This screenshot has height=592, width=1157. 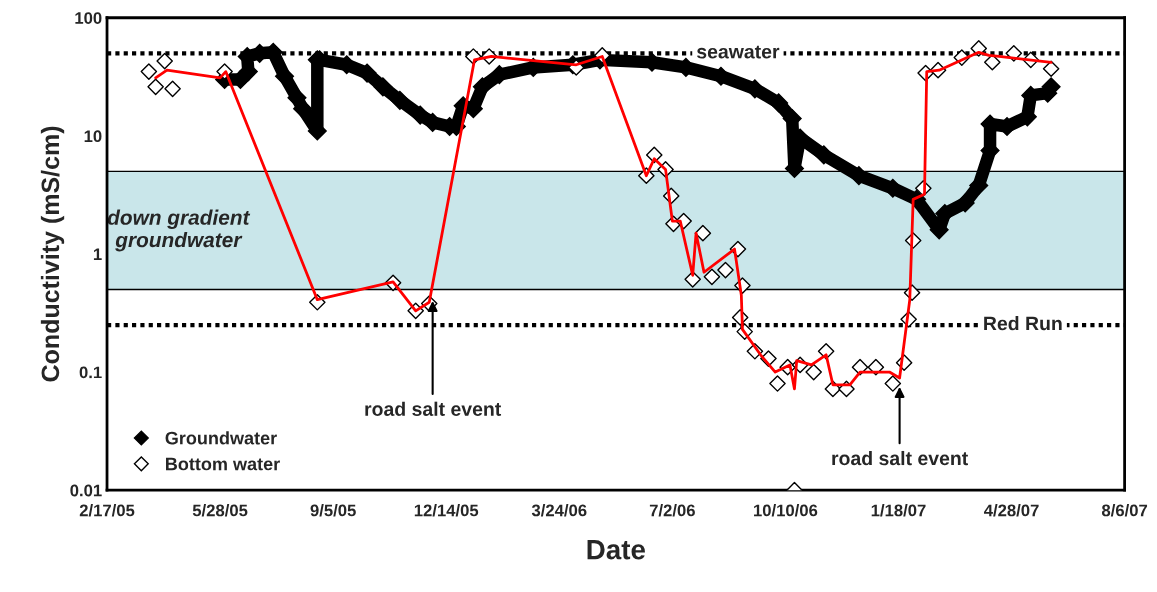 I want to click on ref-line-label: seawater, so click(x=738, y=52).